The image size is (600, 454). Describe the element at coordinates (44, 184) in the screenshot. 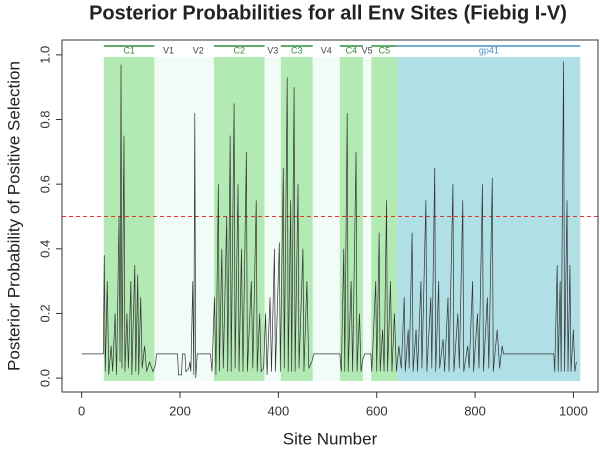

I see `y-tick-label: 0.6` at that location.